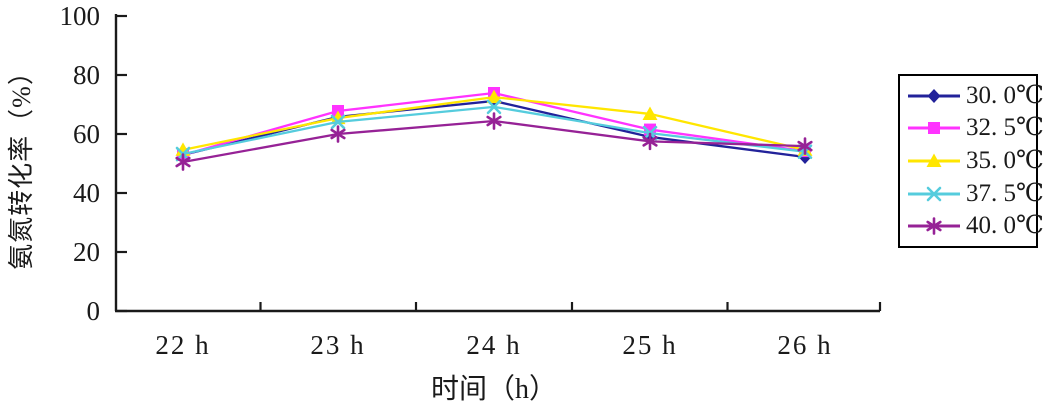 This screenshot has height=403, width=1046. I want to click on legend-label: 30. 0℃, so click(1005, 95).